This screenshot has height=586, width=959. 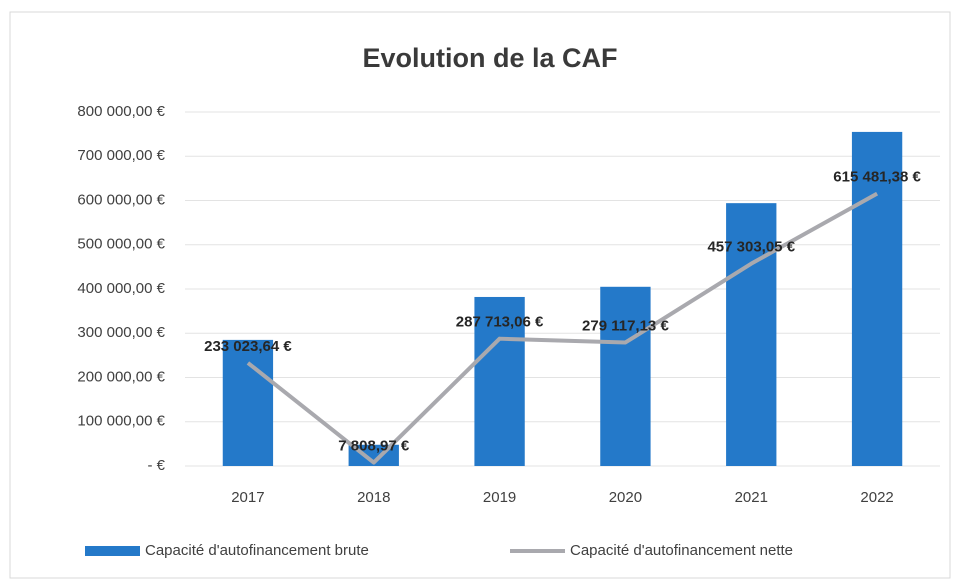 What do you see at coordinates (121, 376) in the screenshot?
I see `y-tick-label: 200 000,00 €` at bounding box center [121, 376].